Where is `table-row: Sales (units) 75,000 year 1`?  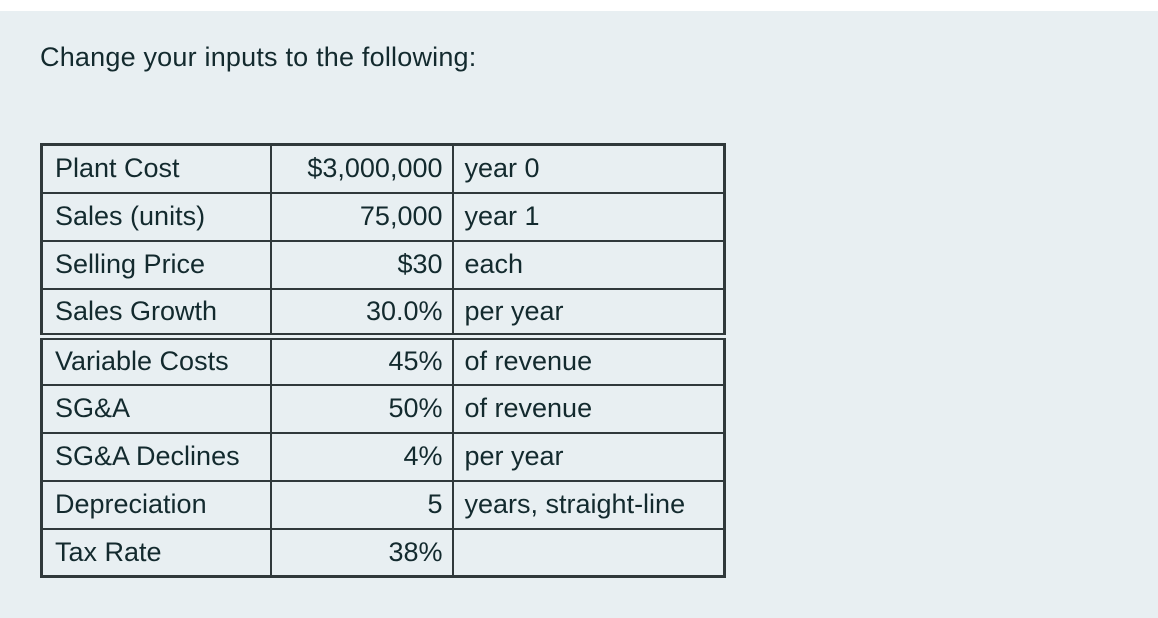 table-row: Sales (units) 75,000 year 1 is located at coordinates (383, 216).